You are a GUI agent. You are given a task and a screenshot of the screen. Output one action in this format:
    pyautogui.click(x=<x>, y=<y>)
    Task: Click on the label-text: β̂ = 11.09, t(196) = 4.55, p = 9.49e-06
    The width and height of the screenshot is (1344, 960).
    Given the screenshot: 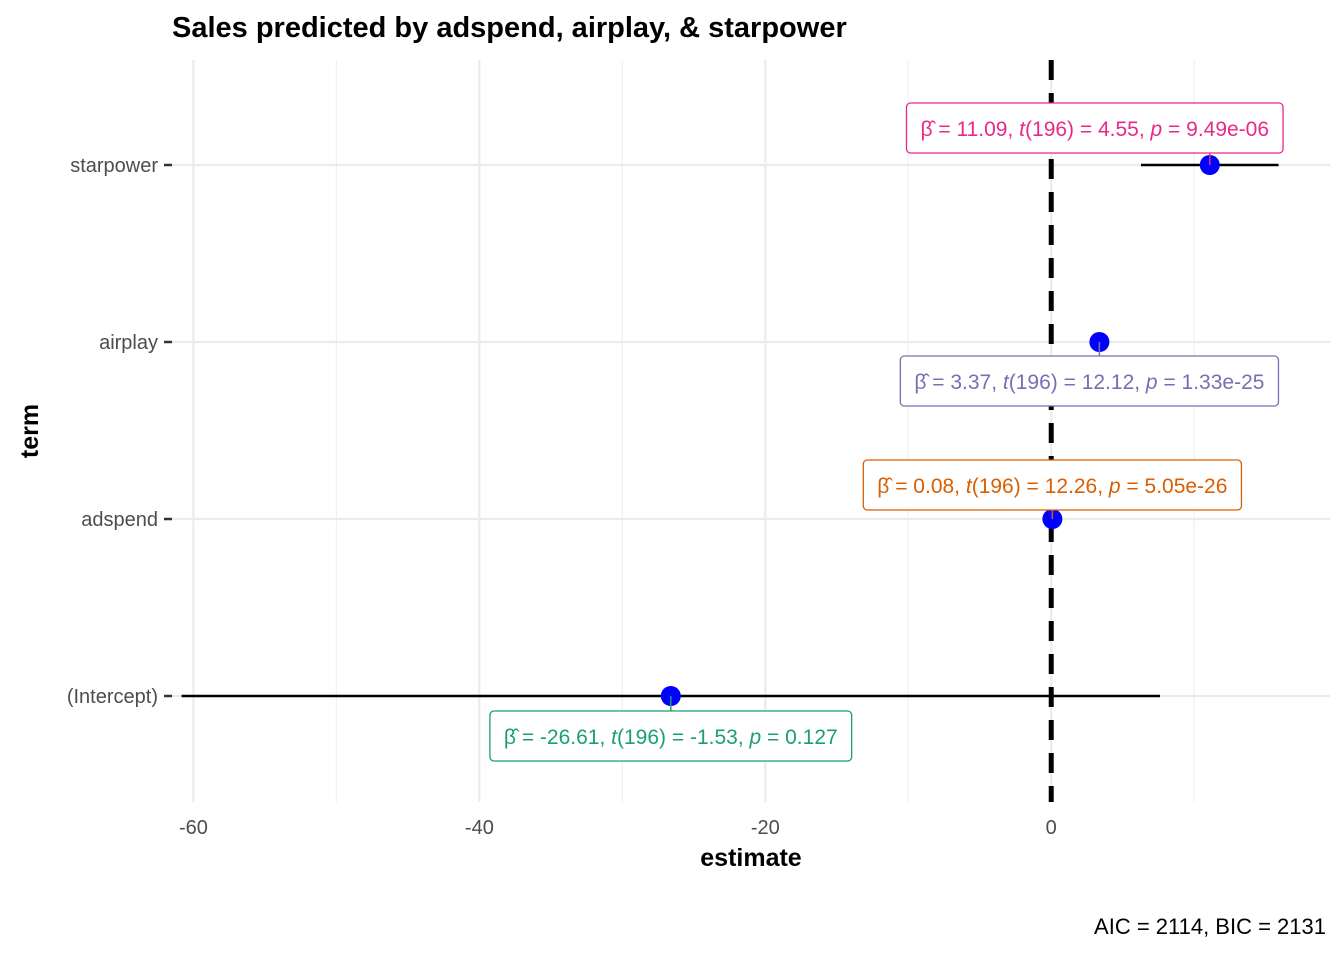 What is the action you would take?
    pyautogui.click(x=1094, y=129)
    